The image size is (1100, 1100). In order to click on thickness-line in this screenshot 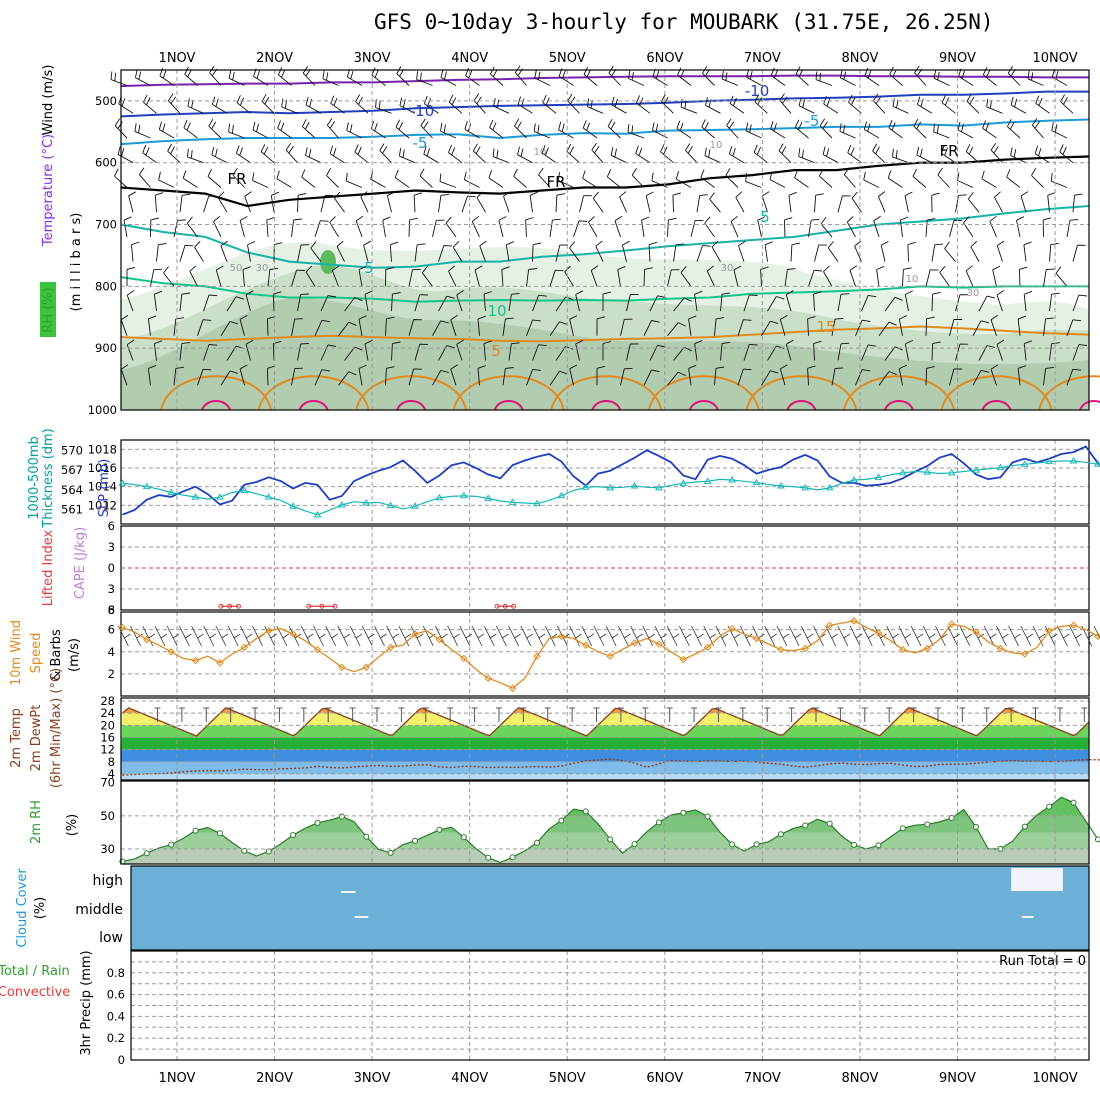, I will do `click(611, 488)`.